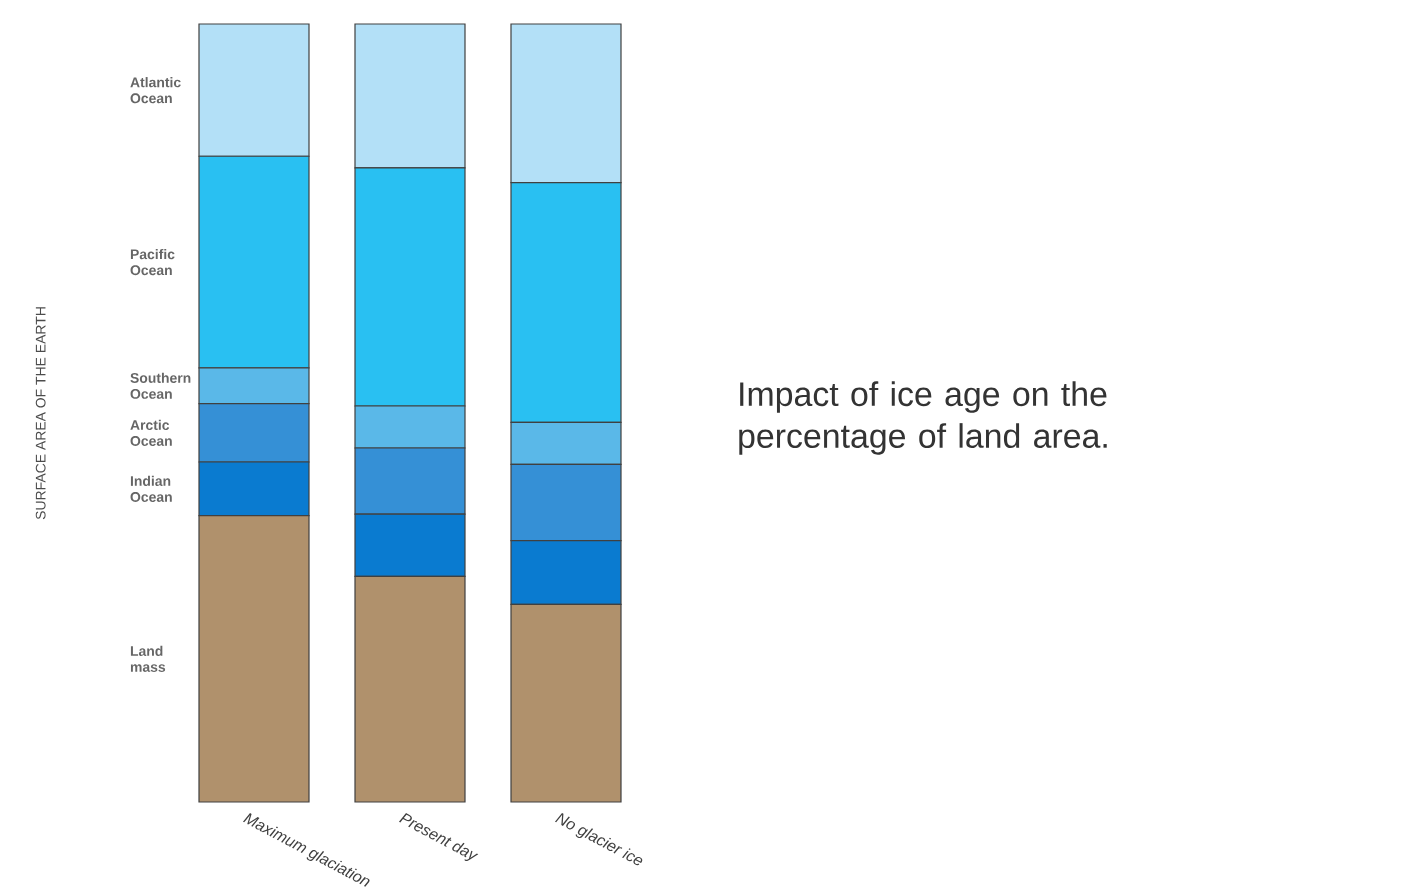  Describe the element at coordinates (923, 418) in the screenshot. I see `text: Impact of ice age on the percentage of land area.` at that location.